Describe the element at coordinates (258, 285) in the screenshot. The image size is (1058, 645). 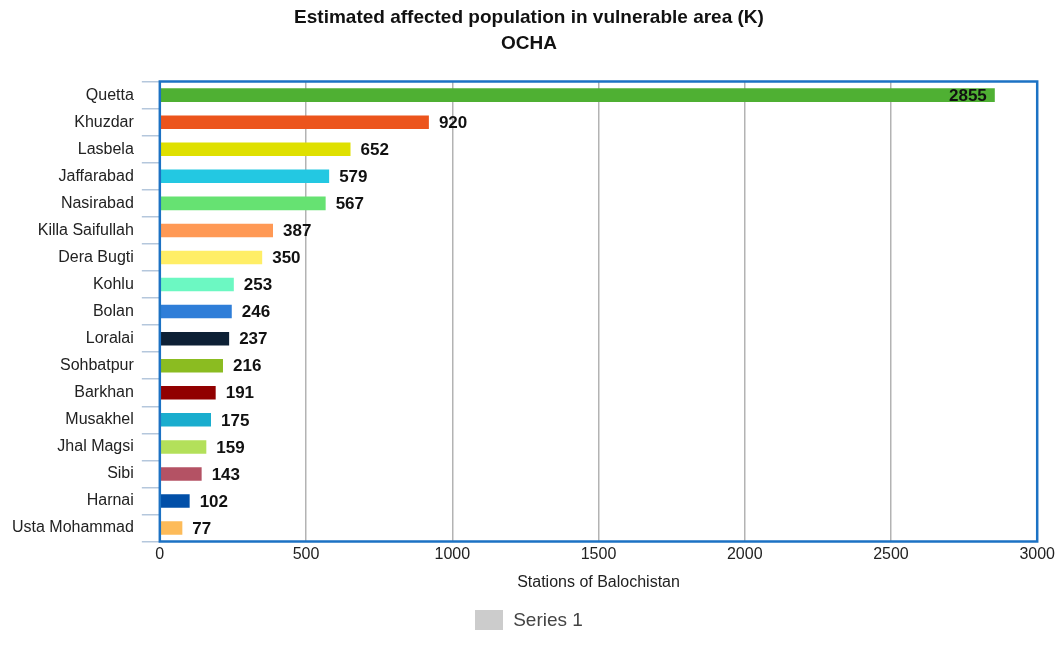
I see `data-label: 253` at that location.